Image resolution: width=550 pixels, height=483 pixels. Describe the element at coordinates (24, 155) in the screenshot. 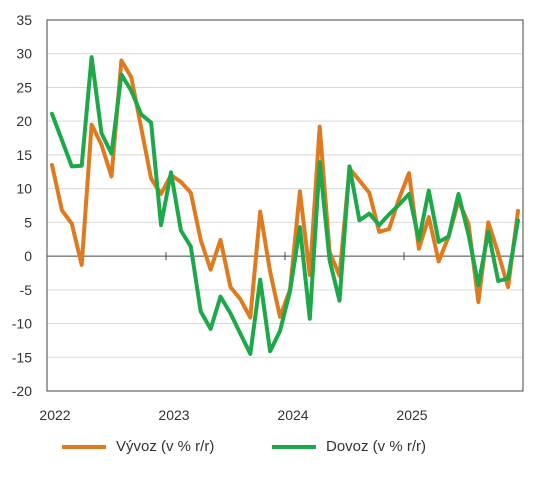

I see `y-tick-label: 15` at that location.